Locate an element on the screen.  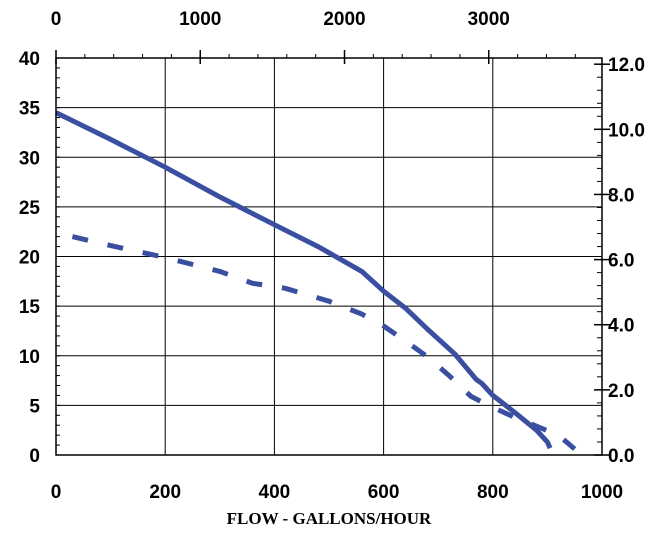
y-right-tick-label: 12.0 is located at coordinates (626, 65).